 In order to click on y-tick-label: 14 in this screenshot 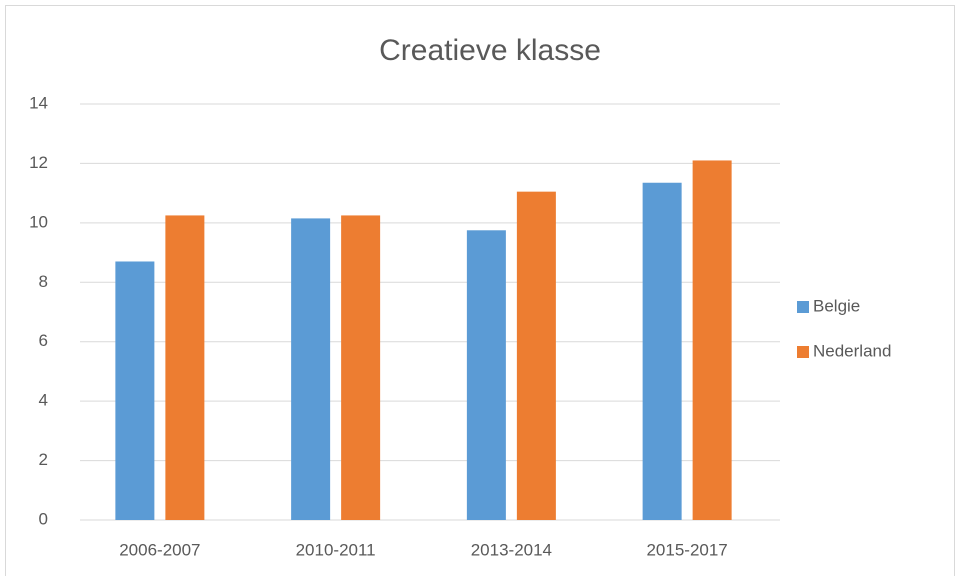, I will do `click(38, 102)`.